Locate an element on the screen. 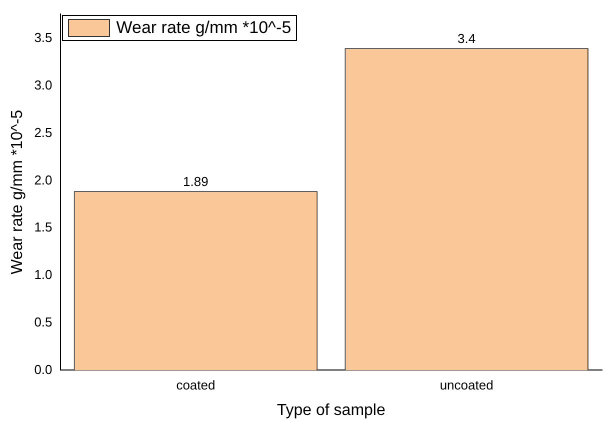 Image resolution: width=614 pixels, height=428 pixels. y-tick-label: 2.0 is located at coordinates (43, 180).